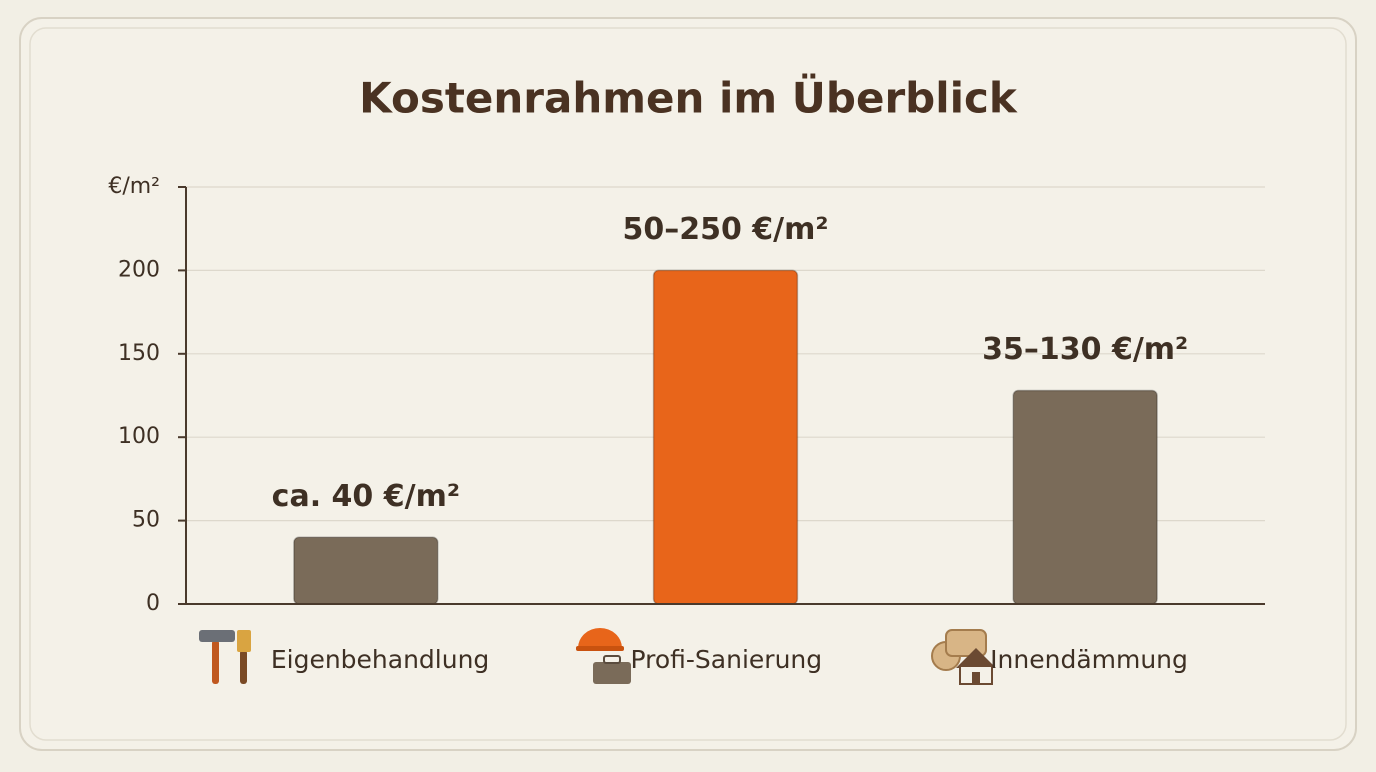 The width and height of the screenshot is (1376, 772). Describe the element at coordinates (153, 603) in the screenshot. I see `y-tick-label: 0` at that location.